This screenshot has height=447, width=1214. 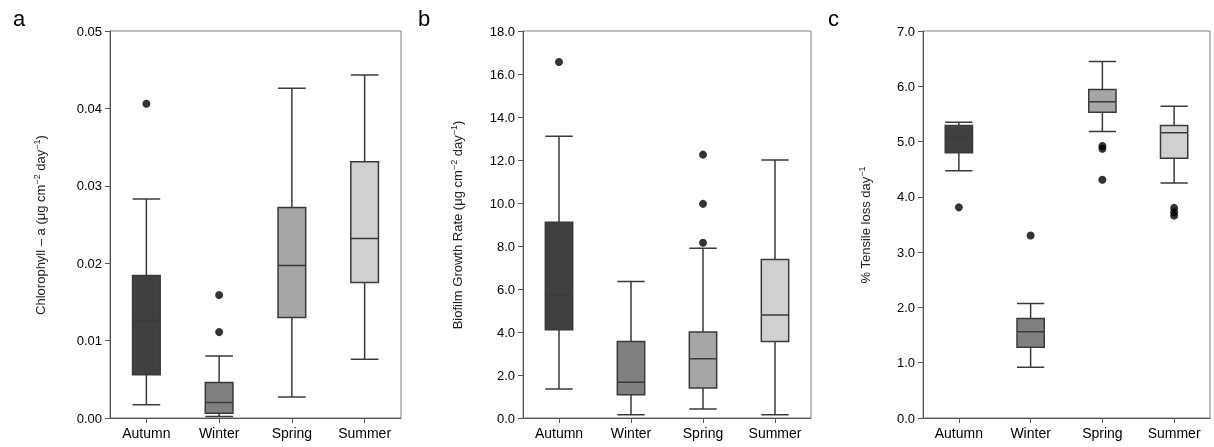 I want to click on y-tick-label: 0.01, so click(x=89, y=341).